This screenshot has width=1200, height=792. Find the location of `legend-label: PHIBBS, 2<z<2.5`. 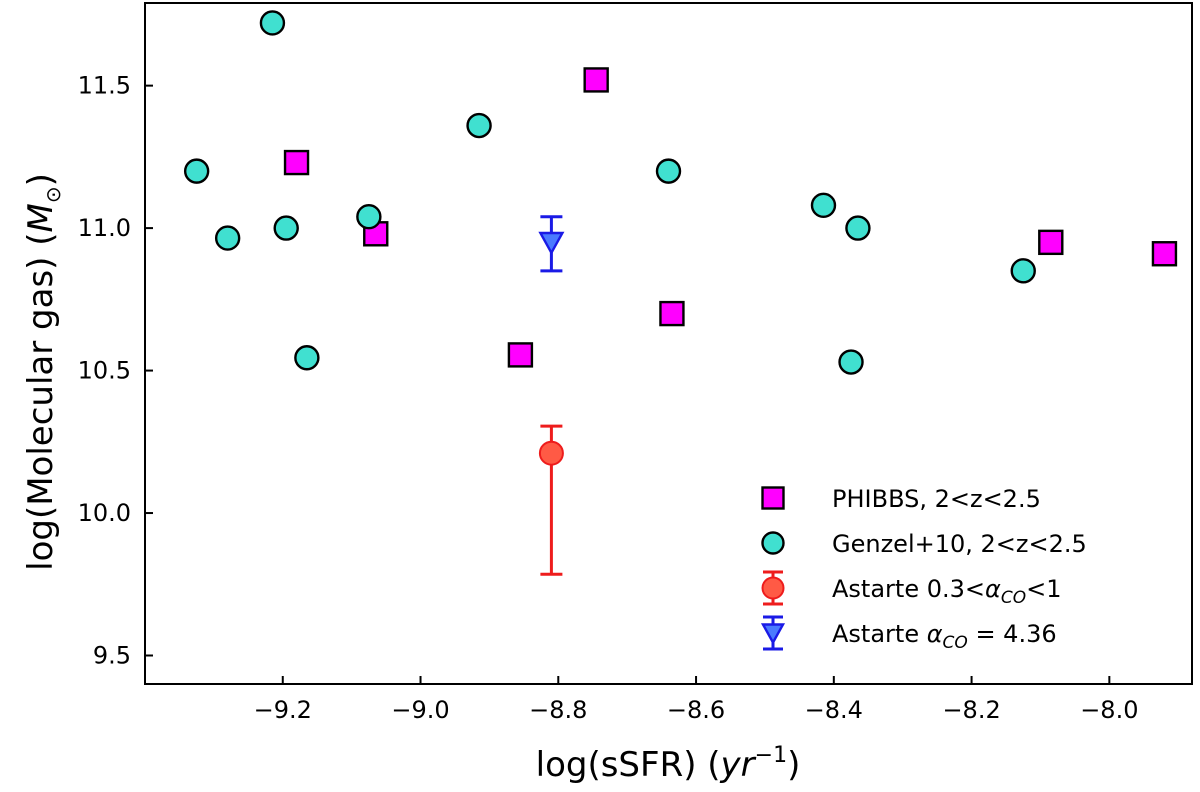

legend-label: PHIBBS, 2<z<2.5 is located at coordinates (936, 499).